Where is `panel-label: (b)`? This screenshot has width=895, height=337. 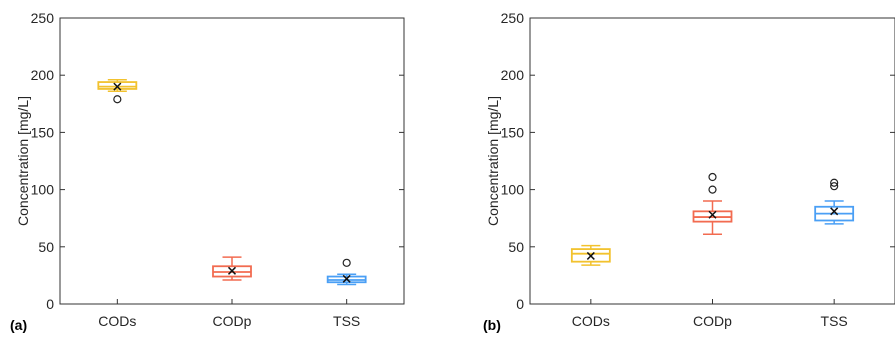 panel-label: (b) is located at coordinates (492, 325).